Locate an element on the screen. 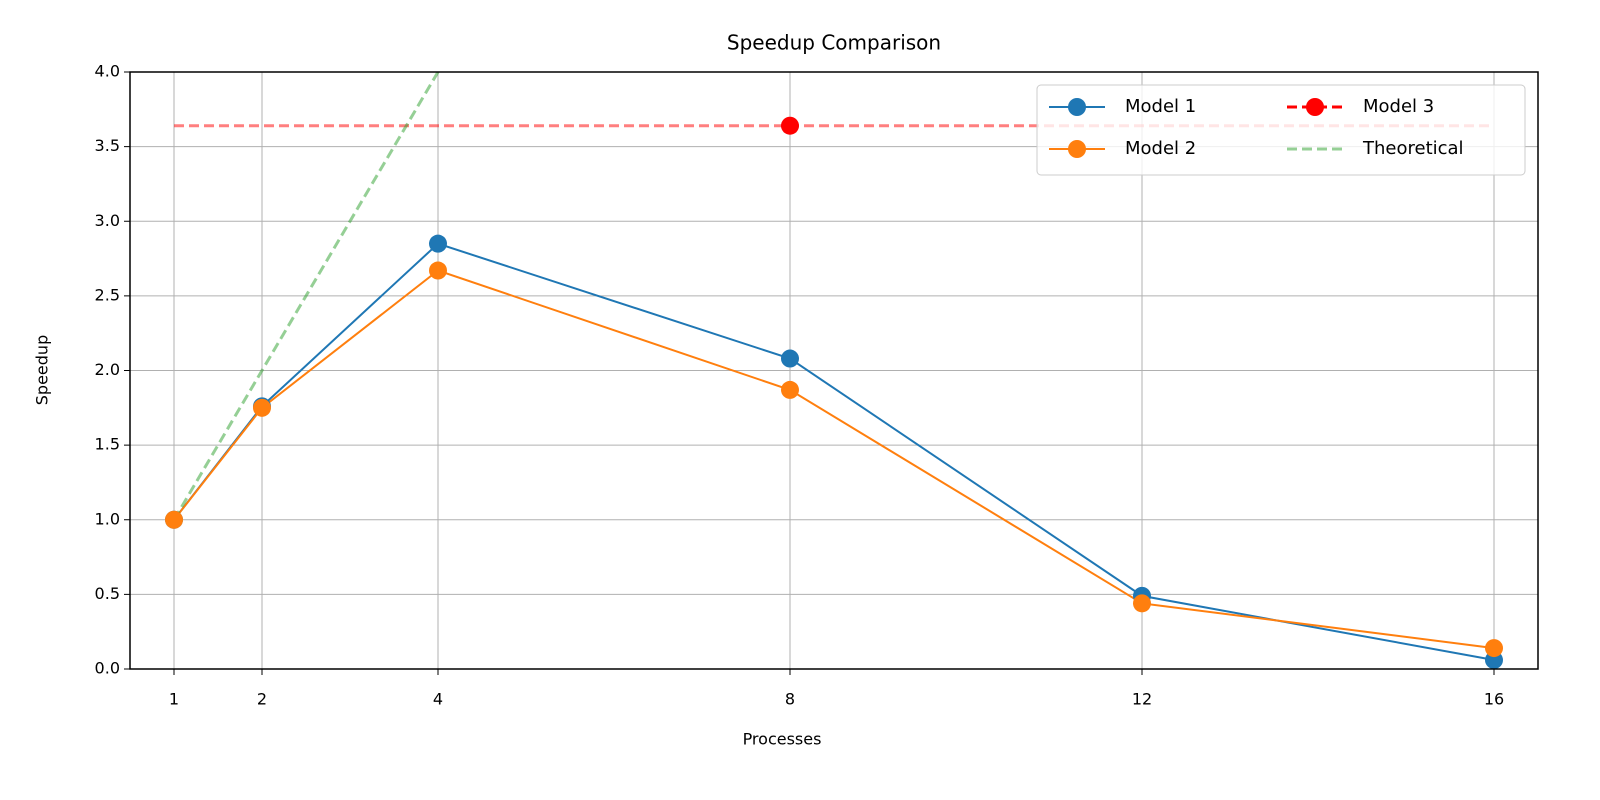  y-tick-label: 1.5 is located at coordinates (107, 444).